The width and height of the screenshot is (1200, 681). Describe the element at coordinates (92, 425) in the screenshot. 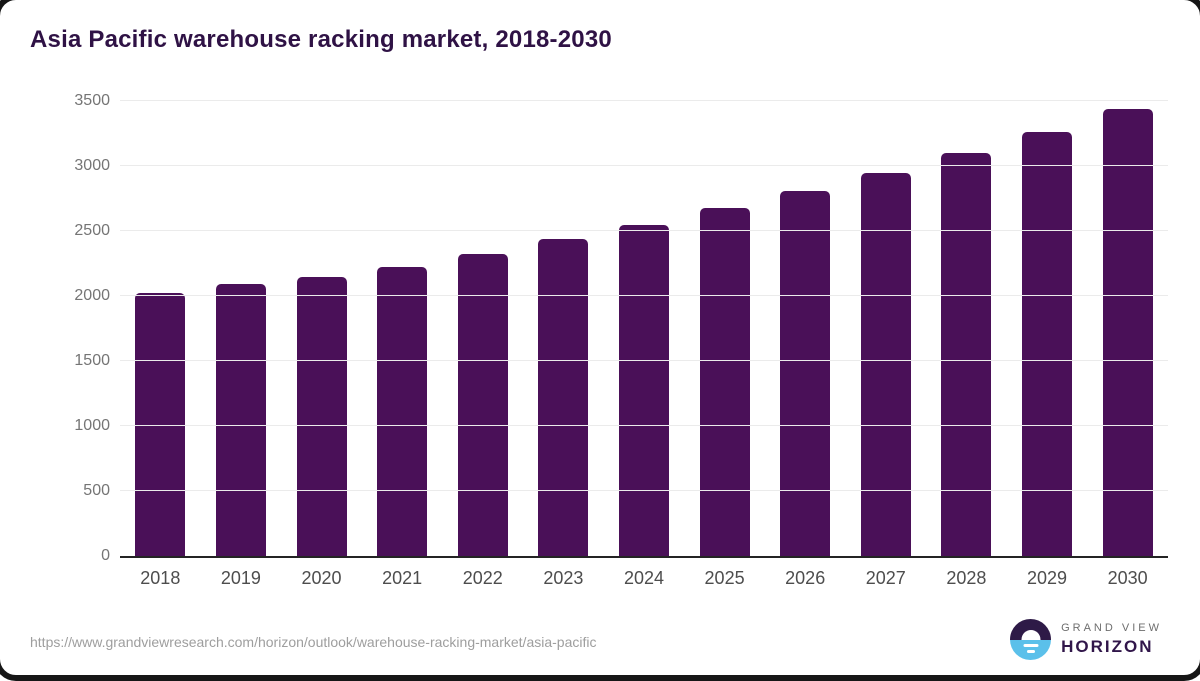

I see `y-tick-label-1000: 1000` at that location.